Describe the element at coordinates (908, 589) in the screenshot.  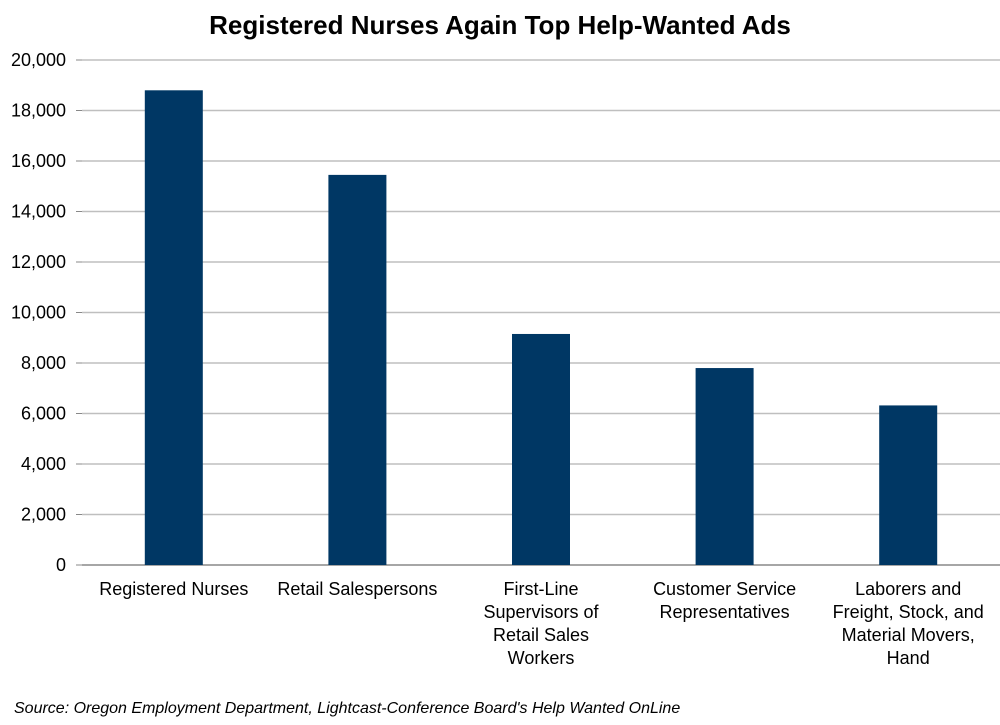
I see `x-category-label: Laborers and` at that location.